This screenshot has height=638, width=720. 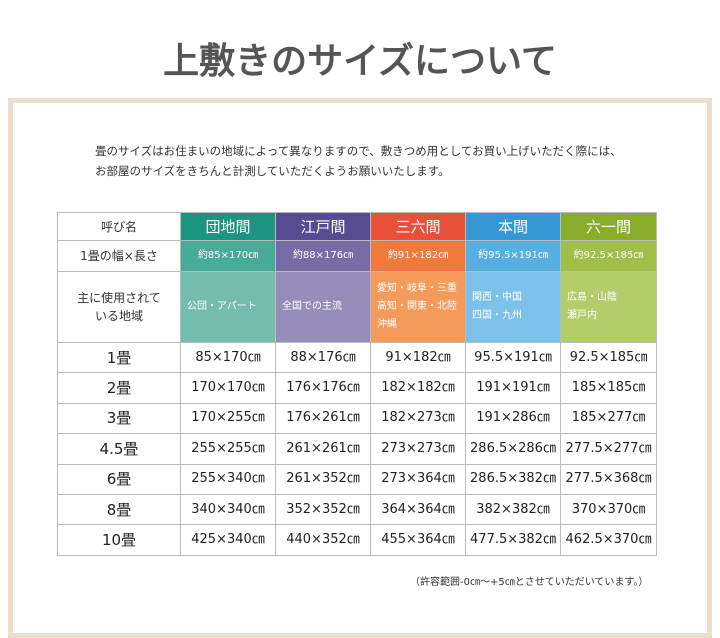 What do you see at coordinates (119, 226) in the screenshot?
I see `corner-cell: 呼び名` at bounding box center [119, 226].